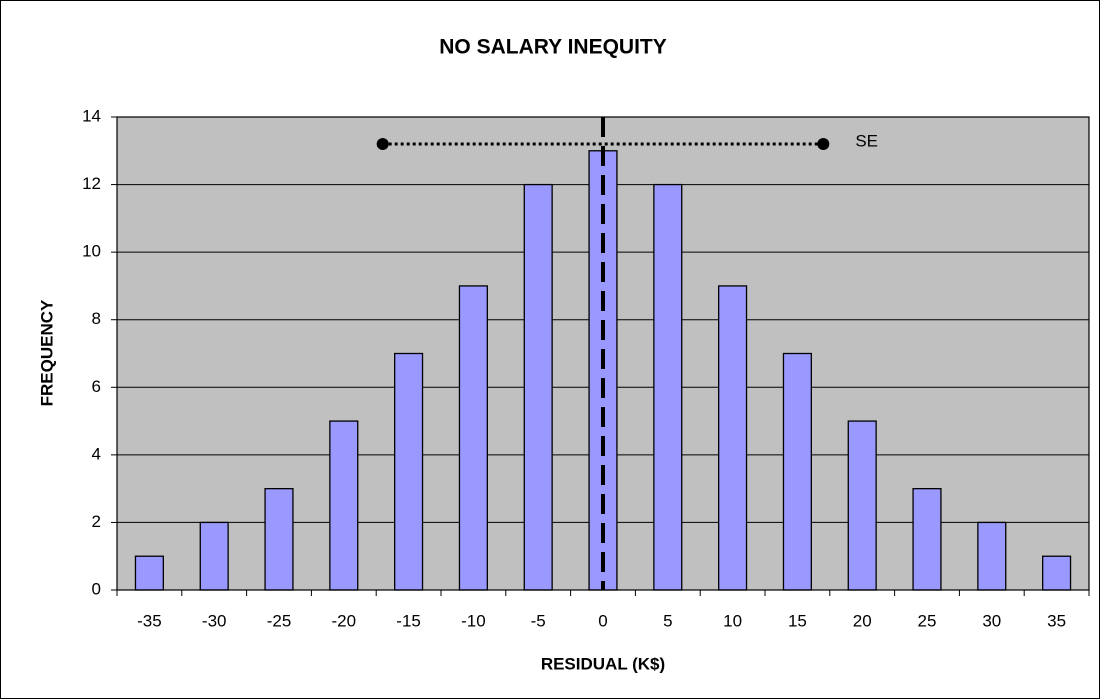  What do you see at coordinates (279, 620) in the screenshot?
I see `x-tick-label: -25` at bounding box center [279, 620].